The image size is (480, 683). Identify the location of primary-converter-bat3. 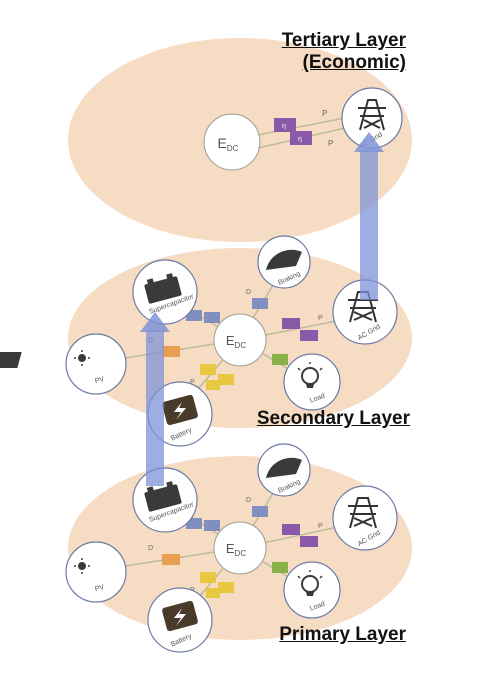
(213, 593).